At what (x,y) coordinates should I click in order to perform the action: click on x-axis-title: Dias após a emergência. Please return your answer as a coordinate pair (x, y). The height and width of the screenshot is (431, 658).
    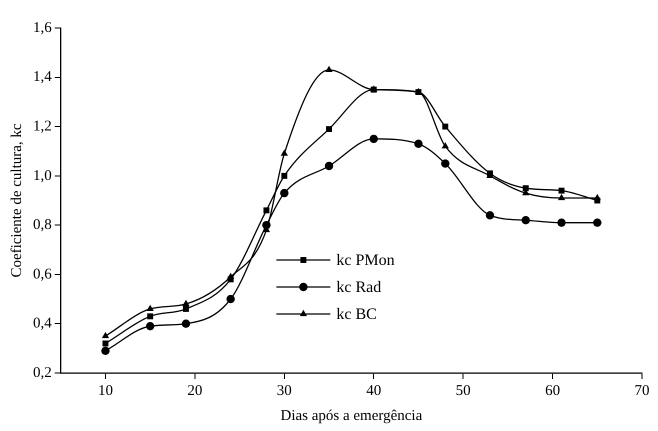
    Looking at the image, I should click on (351, 416).